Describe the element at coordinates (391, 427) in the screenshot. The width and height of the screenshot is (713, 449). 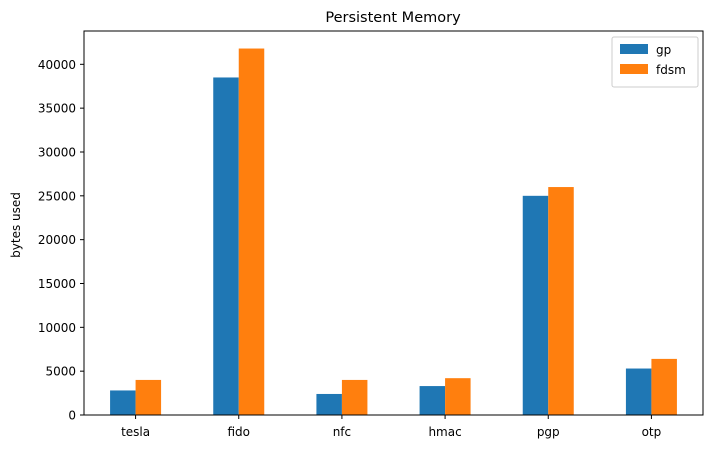
I see `x-axis-ticks: tesla fido nfc hmac pgp otp` at that location.